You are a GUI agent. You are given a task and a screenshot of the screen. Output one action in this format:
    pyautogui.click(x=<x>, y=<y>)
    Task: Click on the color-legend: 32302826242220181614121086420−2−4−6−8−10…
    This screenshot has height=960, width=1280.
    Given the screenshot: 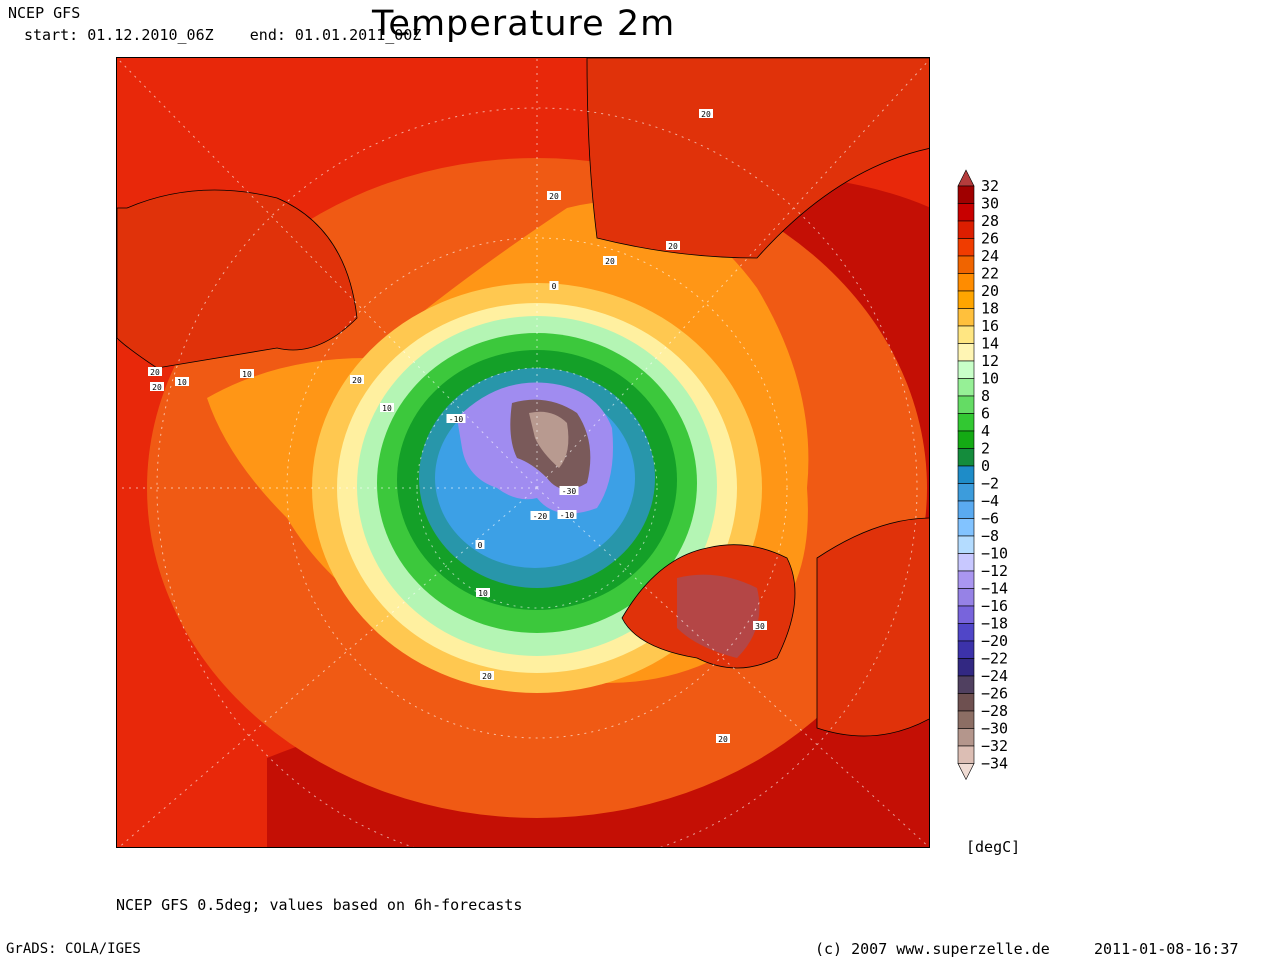 What is the action you would take?
    pyautogui.click(x=982, y=475)
    